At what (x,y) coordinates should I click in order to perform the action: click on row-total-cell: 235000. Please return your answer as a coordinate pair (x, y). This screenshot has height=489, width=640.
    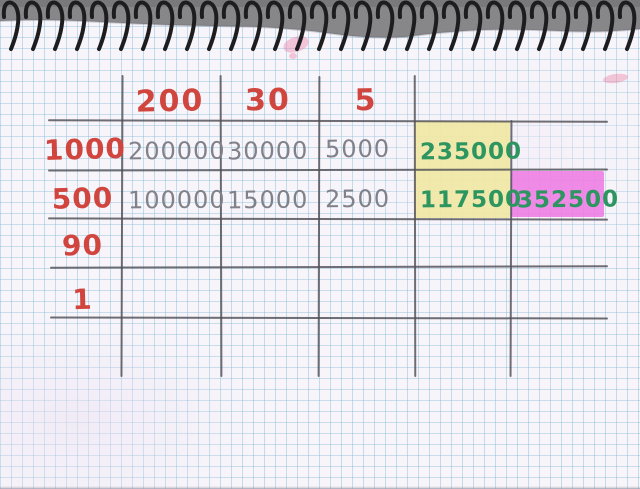
    Looking at the image, I should click on (471, 152).